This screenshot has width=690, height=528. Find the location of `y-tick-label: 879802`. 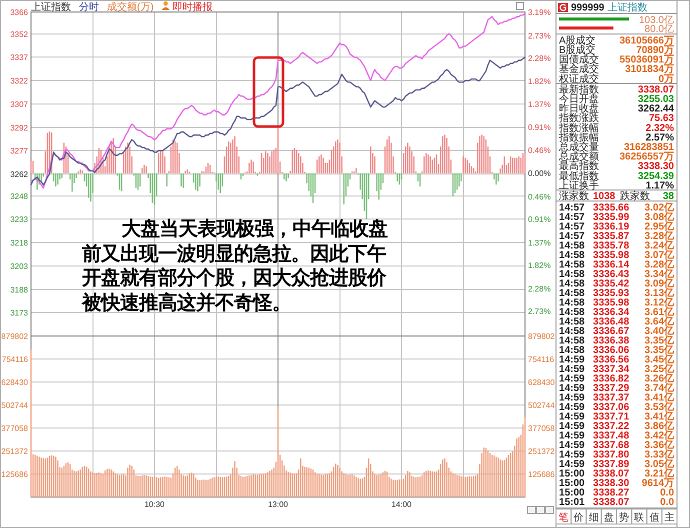

y-tick-label: 879802 is located at coordinates (15, 336).